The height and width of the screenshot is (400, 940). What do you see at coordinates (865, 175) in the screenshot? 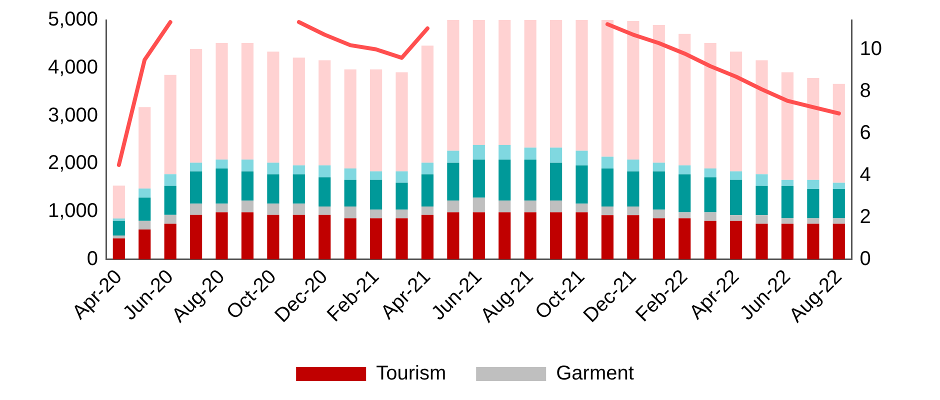
I see `y2-tick-label: 4` at bounding box center [865, 175].